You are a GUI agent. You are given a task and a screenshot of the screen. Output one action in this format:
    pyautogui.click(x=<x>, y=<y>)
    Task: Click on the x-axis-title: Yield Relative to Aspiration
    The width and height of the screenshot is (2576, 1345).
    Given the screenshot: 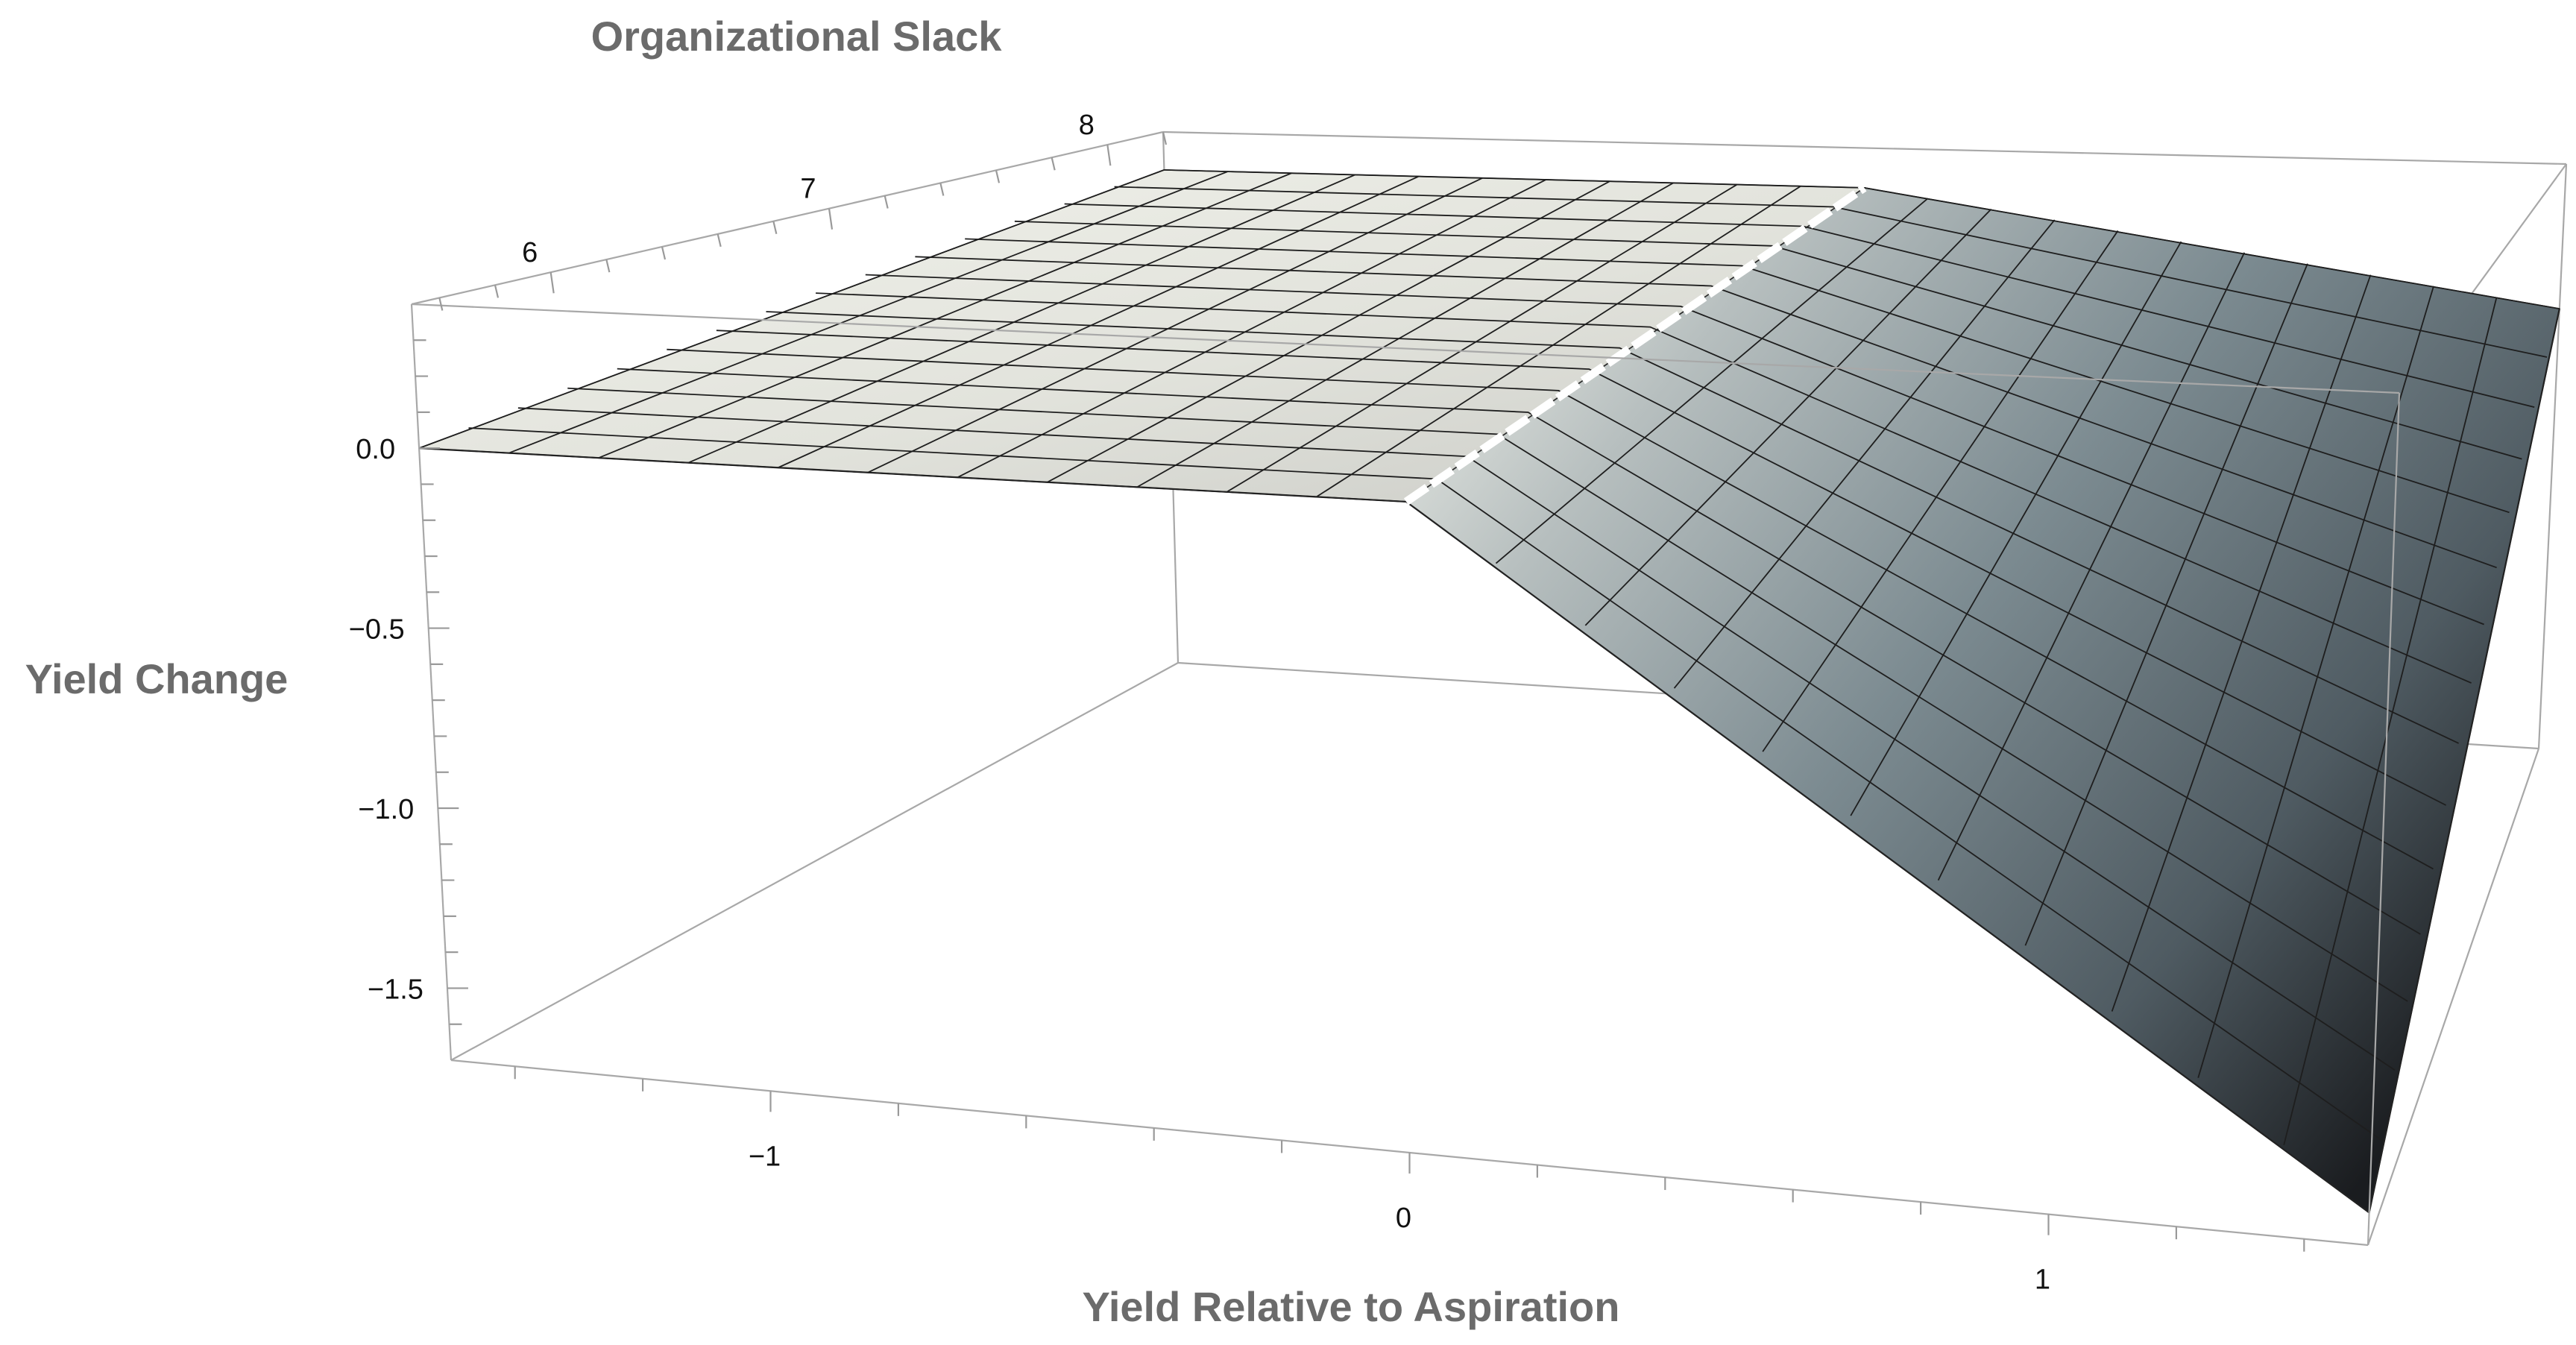 What is the action you would take?
    pyautogui.click(x=1351, y=1306)
    